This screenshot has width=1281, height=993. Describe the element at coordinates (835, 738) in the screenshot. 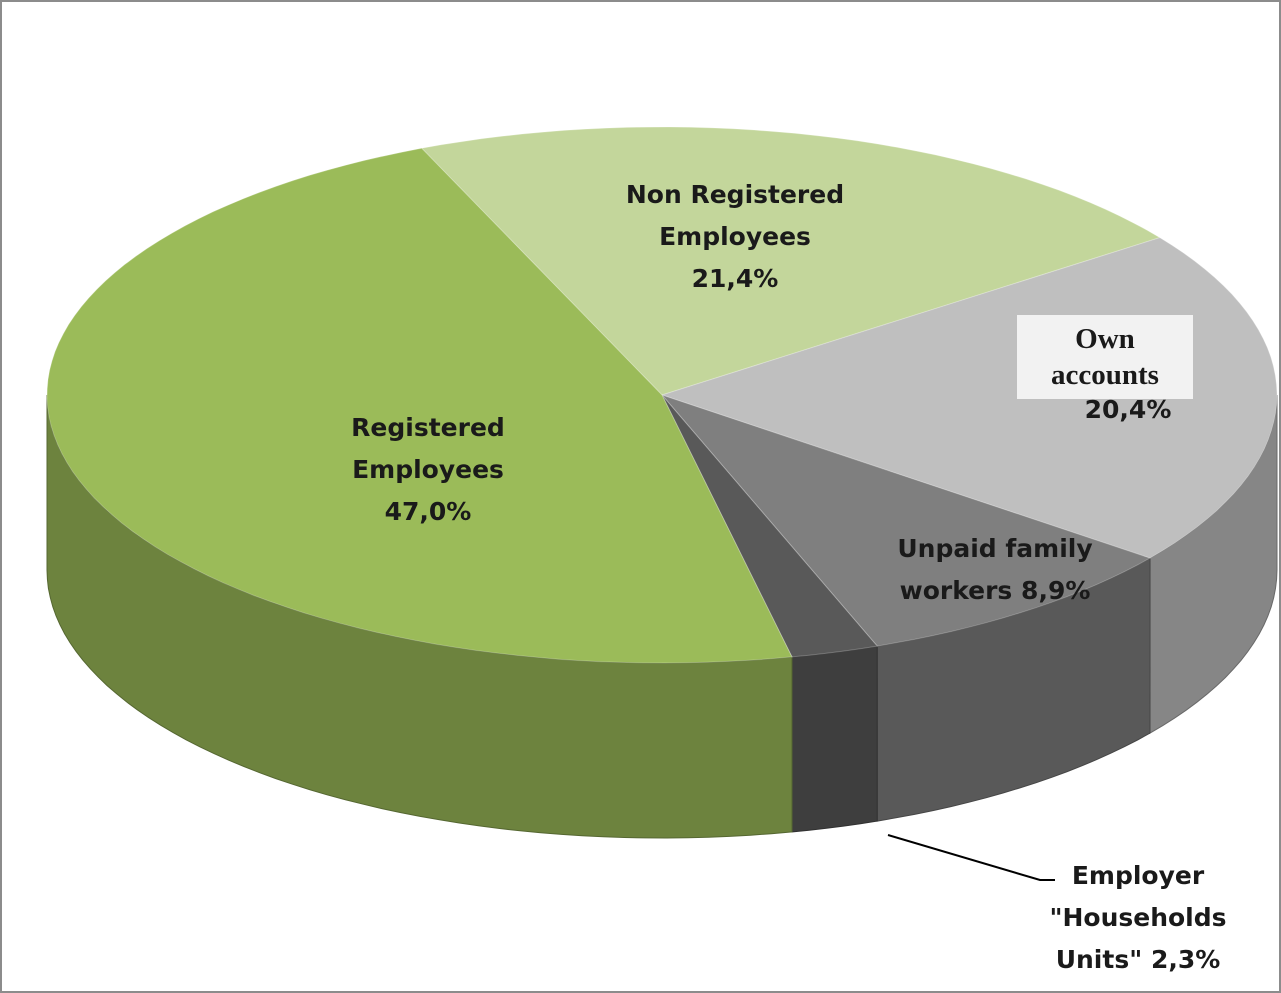

I see `slice-side` at that location.